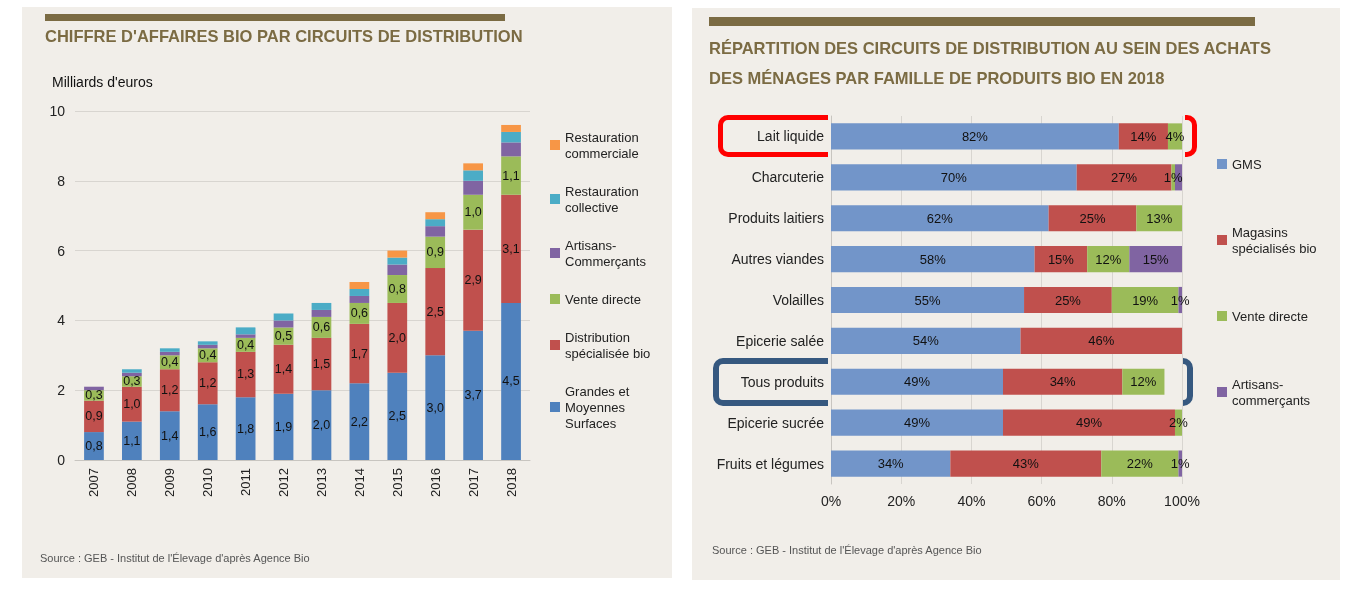  Describe the element at coordinates (1159, 218) in the screenshot. I see `data-label: 13%` at that location.